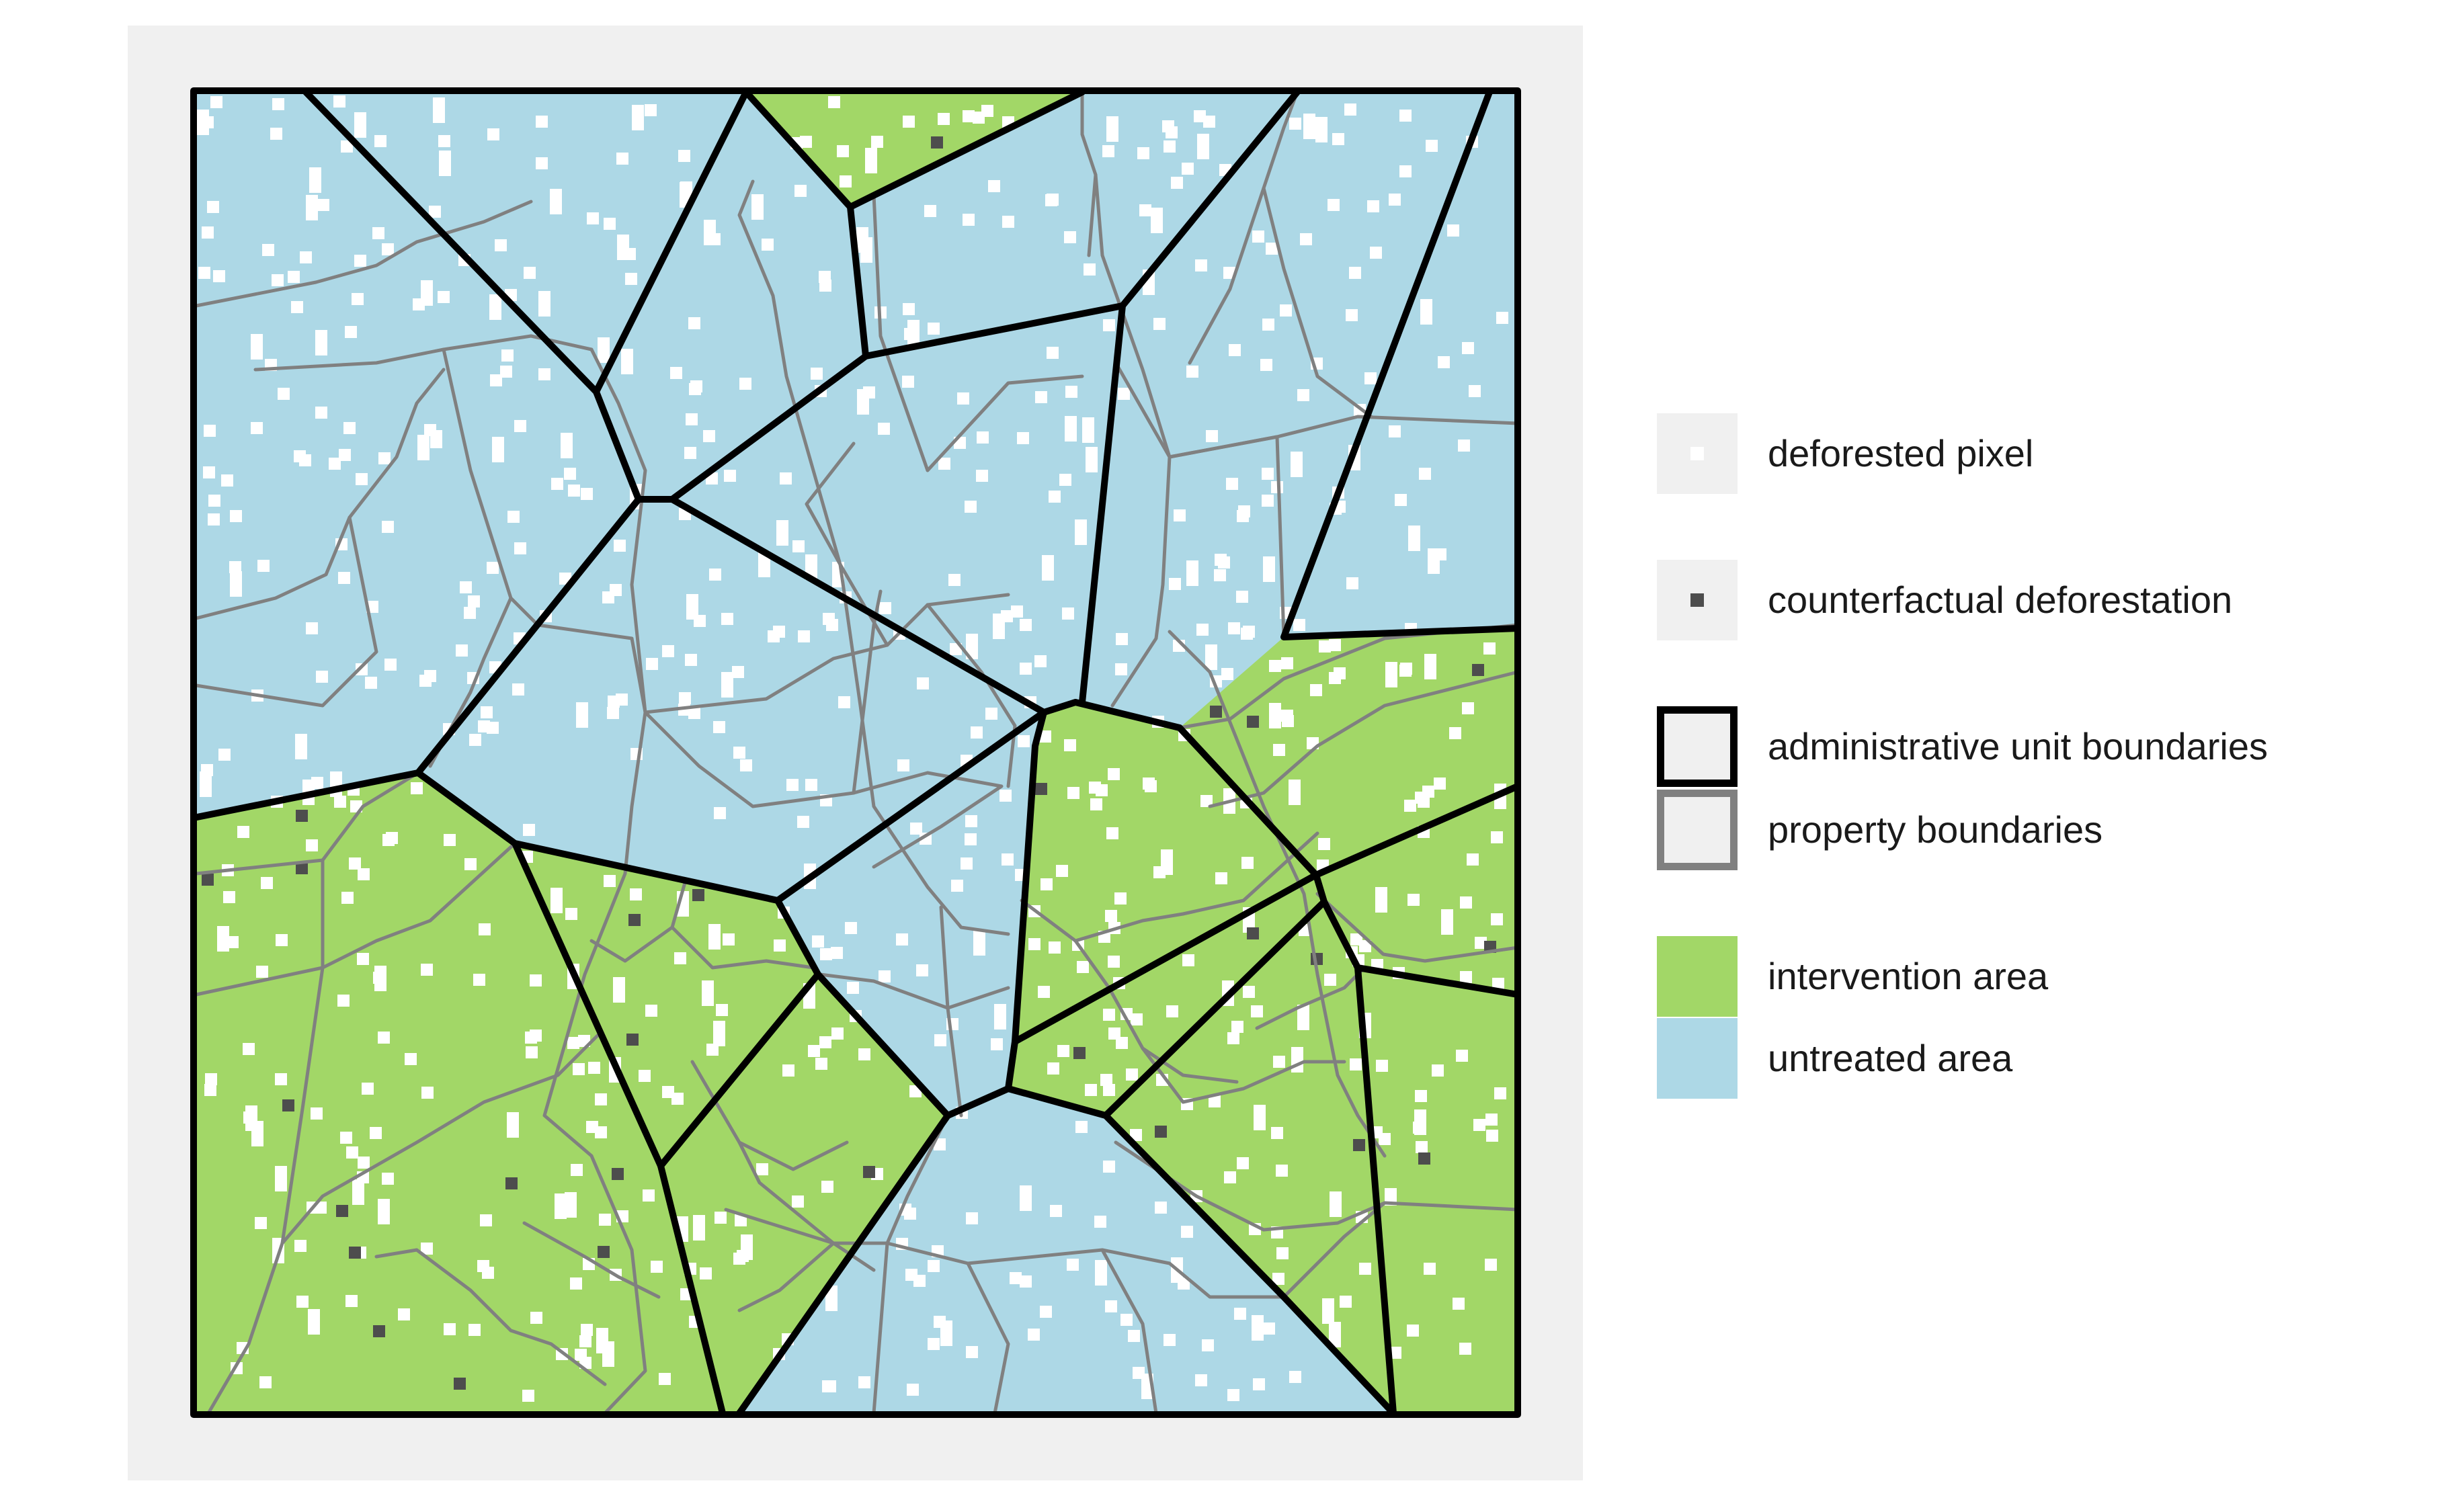 This screenshot has width=2450, height=1512. Describe the element at coordinates (1901, 453) in the screenshot. I see `legend-label: deforested pixel` at that location.